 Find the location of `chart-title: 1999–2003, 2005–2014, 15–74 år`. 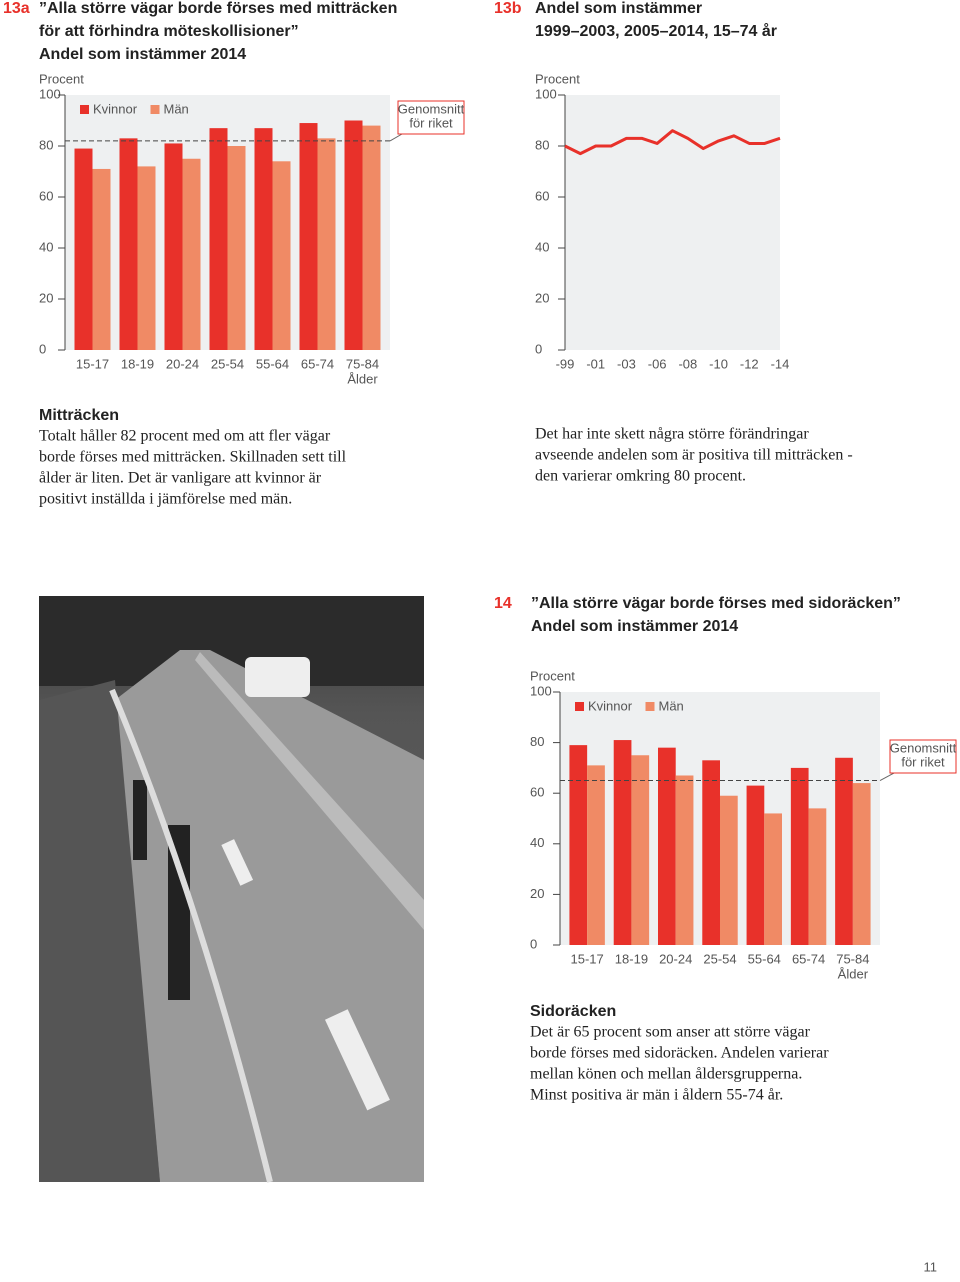

chart-title: 1999–2003, 2005–2014, 15–74 år is located at coordinates (656, 31).